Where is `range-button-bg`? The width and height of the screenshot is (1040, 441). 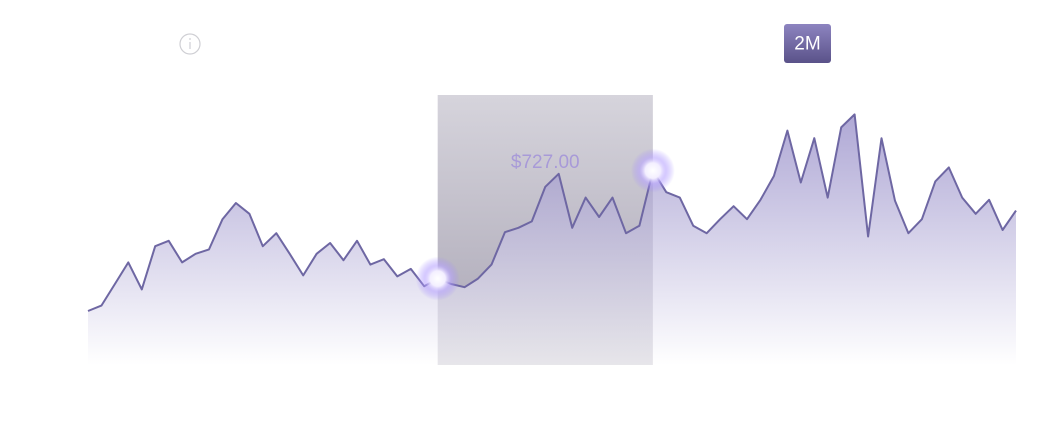
range-button-bg is located at coordinates (807, 43).